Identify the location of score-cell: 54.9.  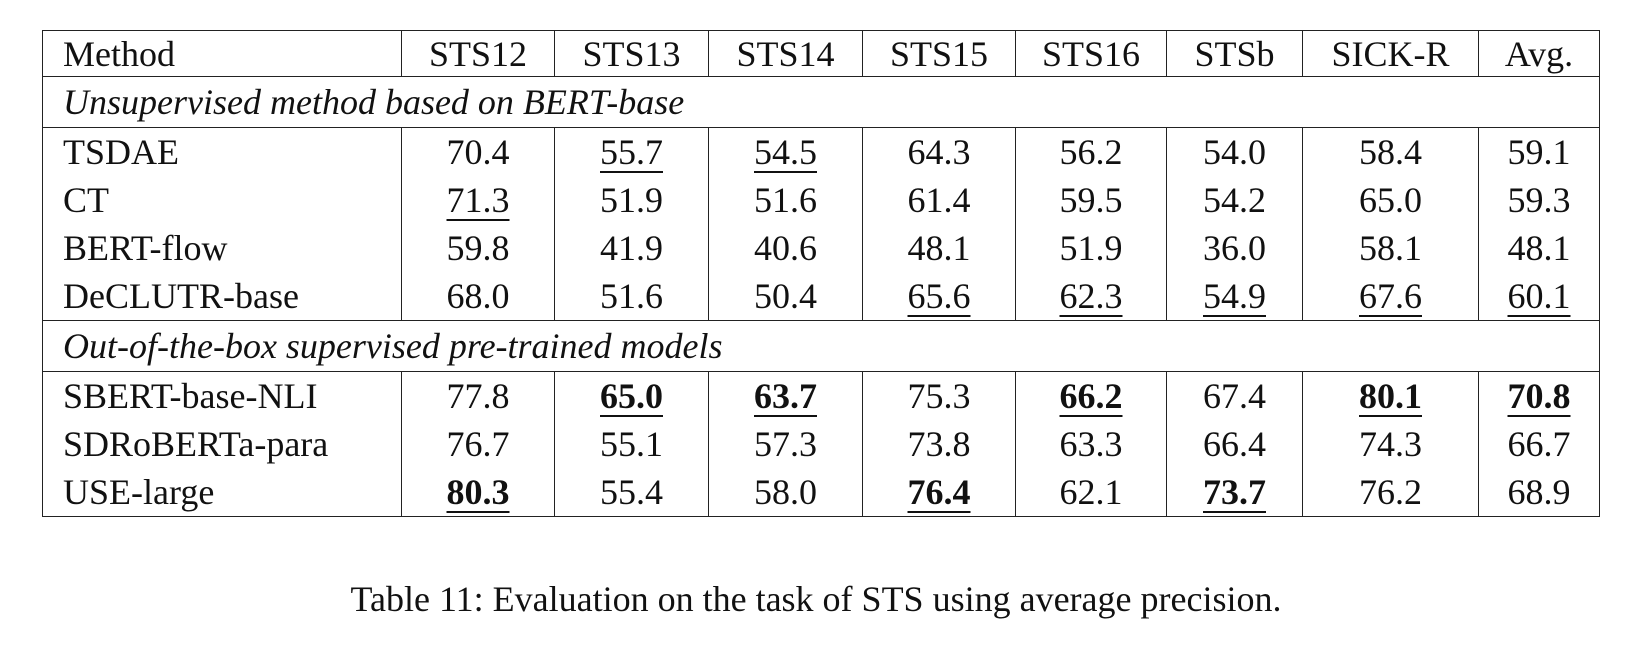
(1234, 296).